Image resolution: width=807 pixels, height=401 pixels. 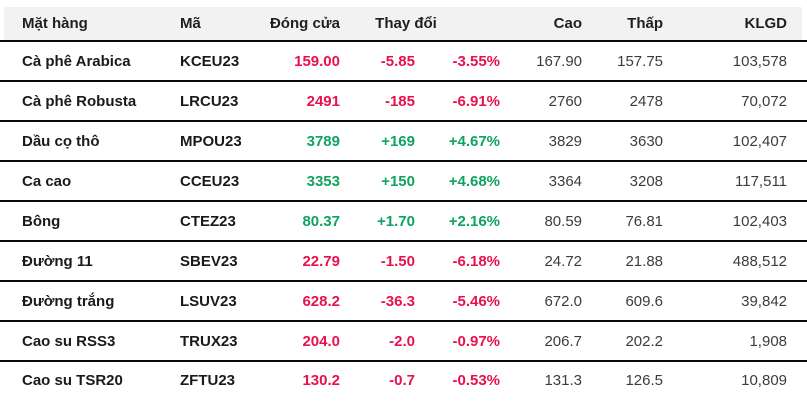 I want to click on high-price: 2760, so click(x=541, y=101).